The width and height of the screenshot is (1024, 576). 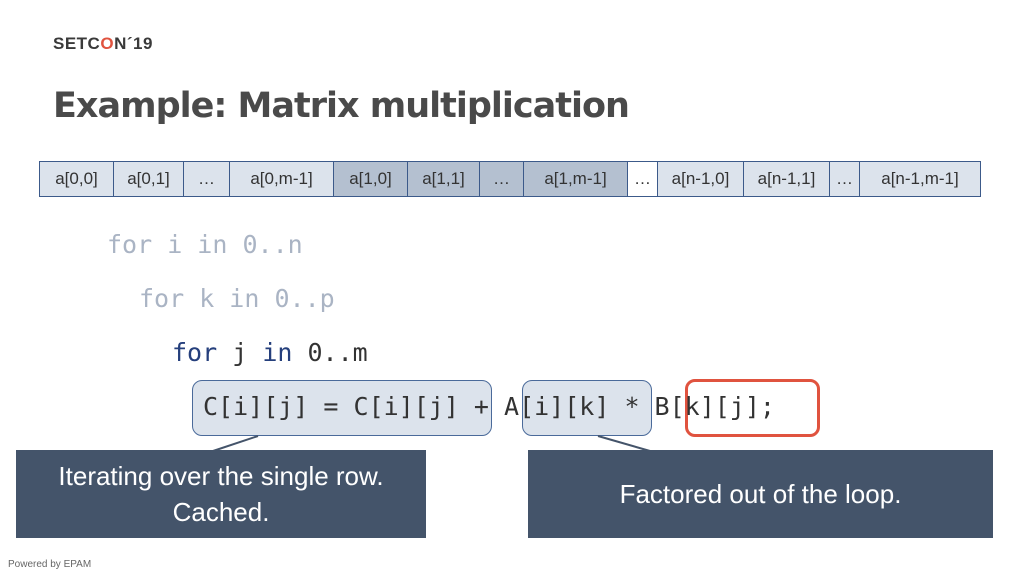 I want to click on highlight-b-red, so click(x=752, y=408).